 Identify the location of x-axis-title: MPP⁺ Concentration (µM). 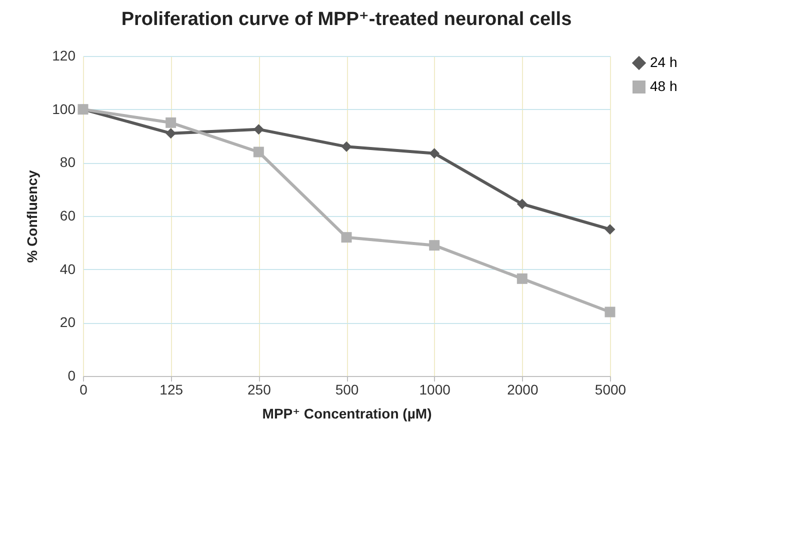
(347, 414).